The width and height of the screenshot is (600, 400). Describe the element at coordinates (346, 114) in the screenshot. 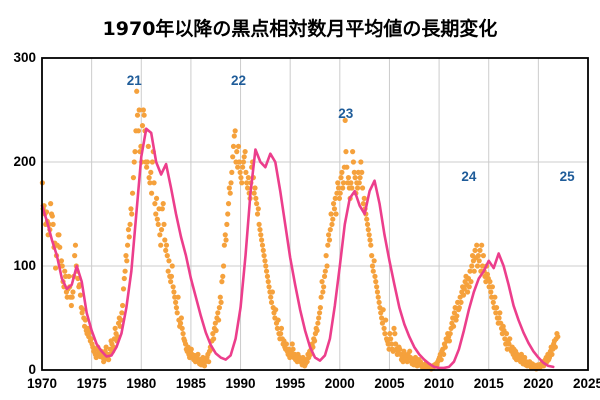

I see `cycle-label-23: 23` at that location.